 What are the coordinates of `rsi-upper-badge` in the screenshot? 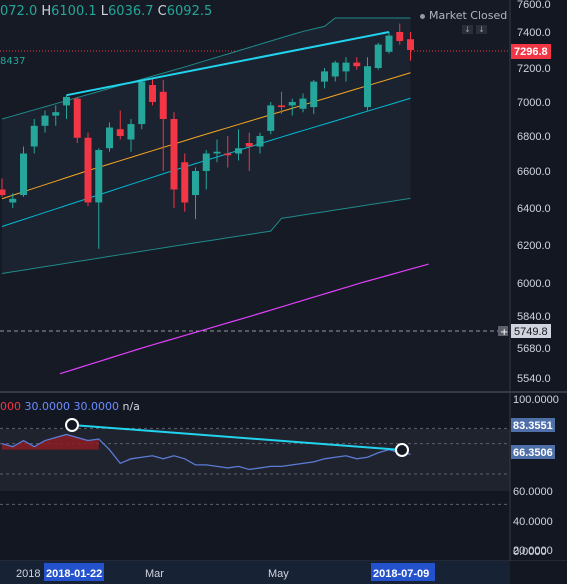 It's located at (533, 425).